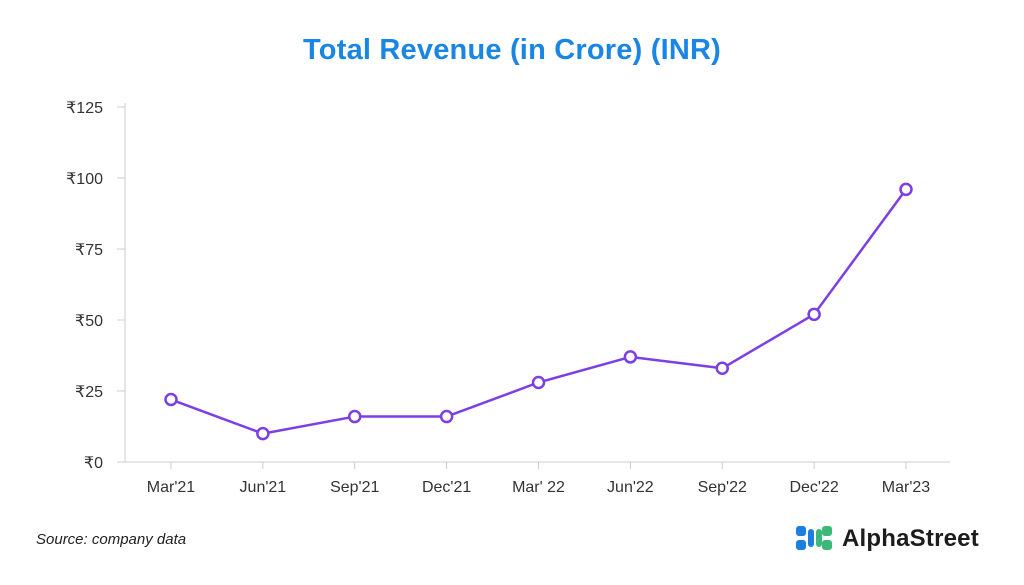 Image resolution: width=1024 pixels, height=585 pixels. Describe the element at coordinates (538, 487) in the screenshot. I see `x-tick-label: Mar' 22` at that location.